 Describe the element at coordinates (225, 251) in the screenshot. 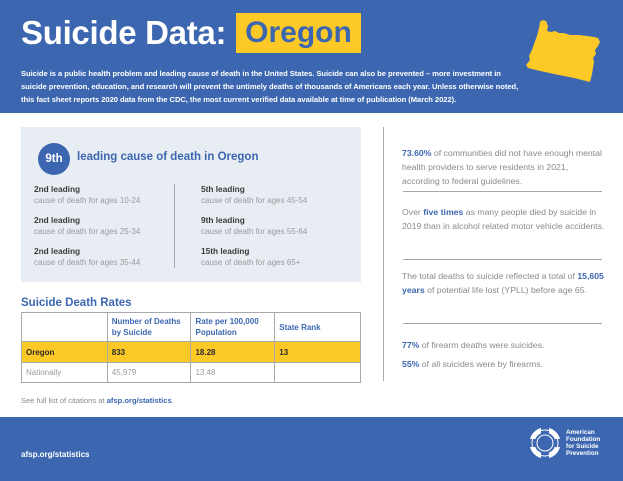

I see `rank-lead: 15th leading` at that location.